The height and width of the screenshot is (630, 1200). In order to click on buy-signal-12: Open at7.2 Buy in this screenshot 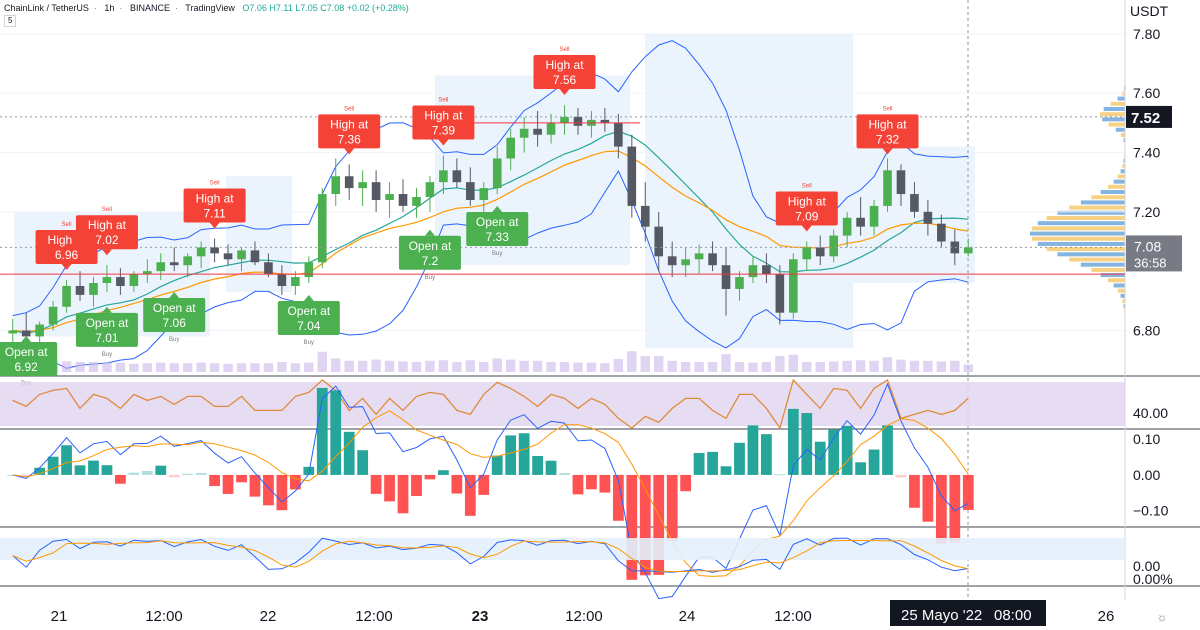, I will do `click(429, 255)`.